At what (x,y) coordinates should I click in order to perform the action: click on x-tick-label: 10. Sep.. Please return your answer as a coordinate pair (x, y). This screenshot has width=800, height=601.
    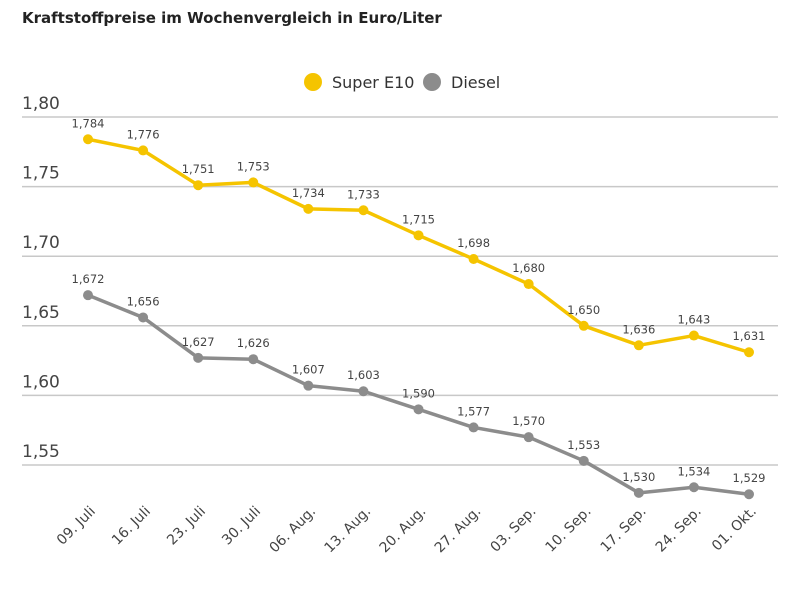
    Looking at the image, I should click on (569, 530).